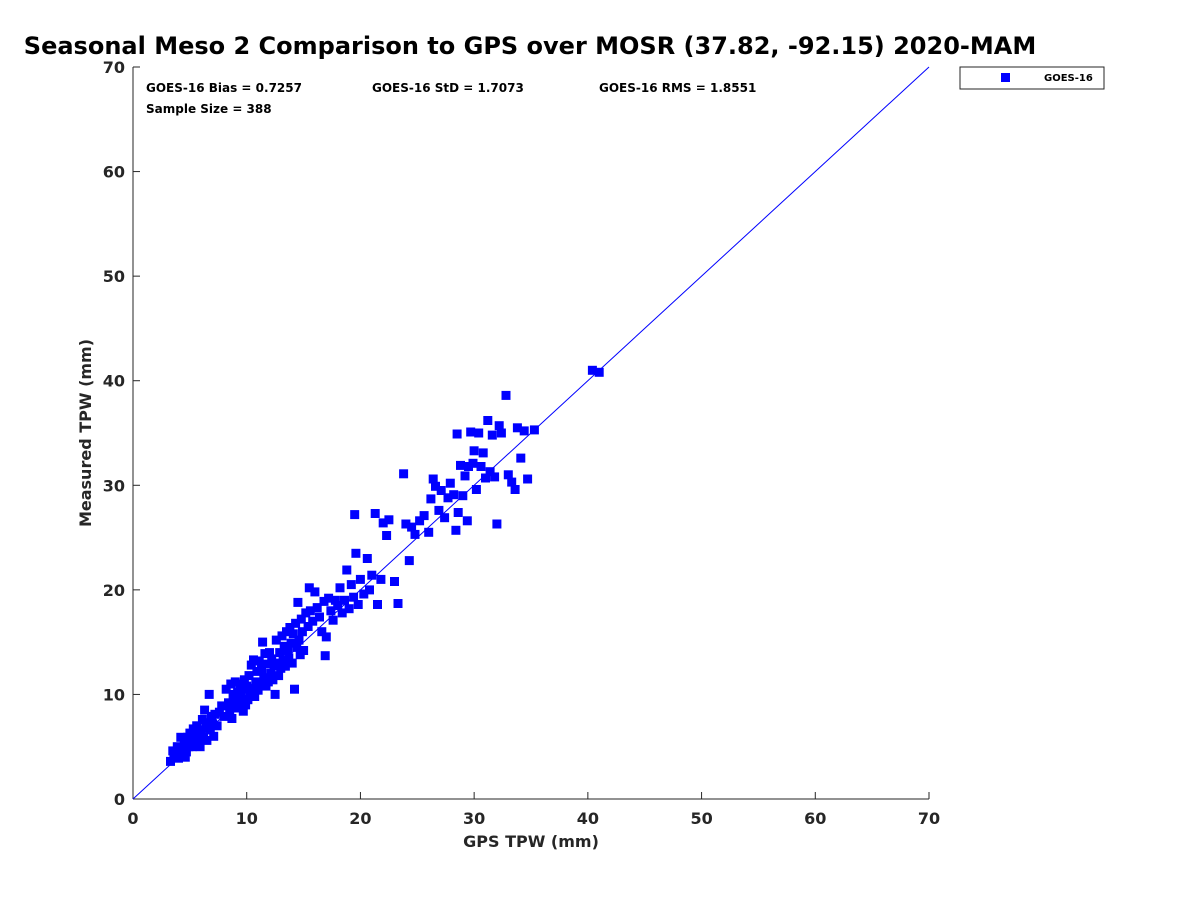 Image resolution: width=1200 pixels, height=900 pixels. Describe the element at coordinates (1005, 77) in the screenshot. I see `legend-marker` at that location.